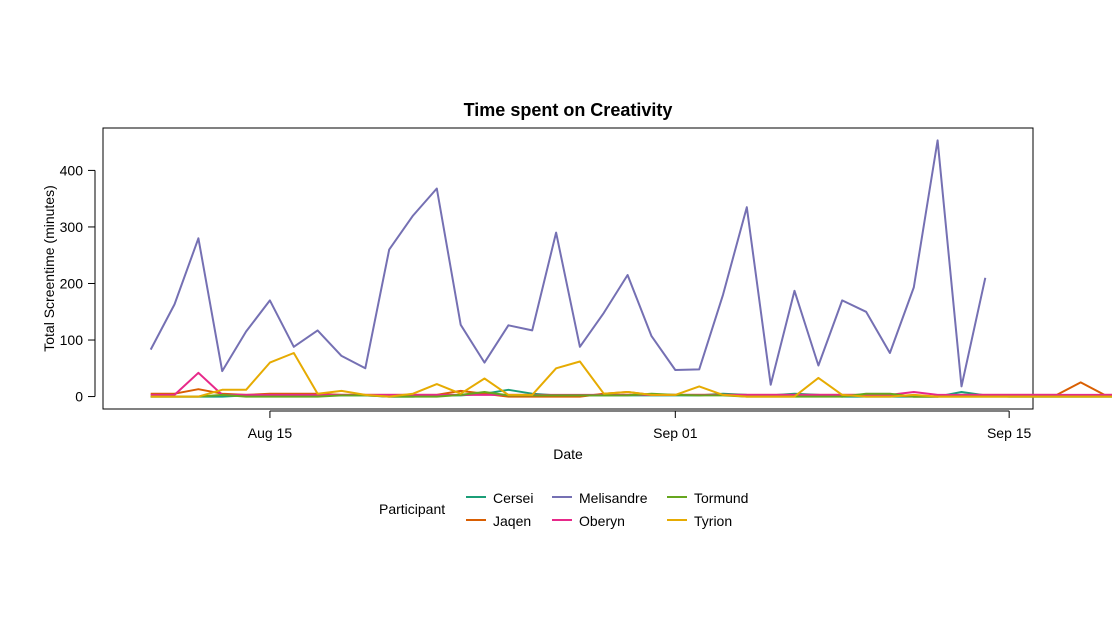  What do you see at coordinates (270, 433) in the screenshot?
I see `x-tick-label: Aug 15` at bounding box center [270, 433].